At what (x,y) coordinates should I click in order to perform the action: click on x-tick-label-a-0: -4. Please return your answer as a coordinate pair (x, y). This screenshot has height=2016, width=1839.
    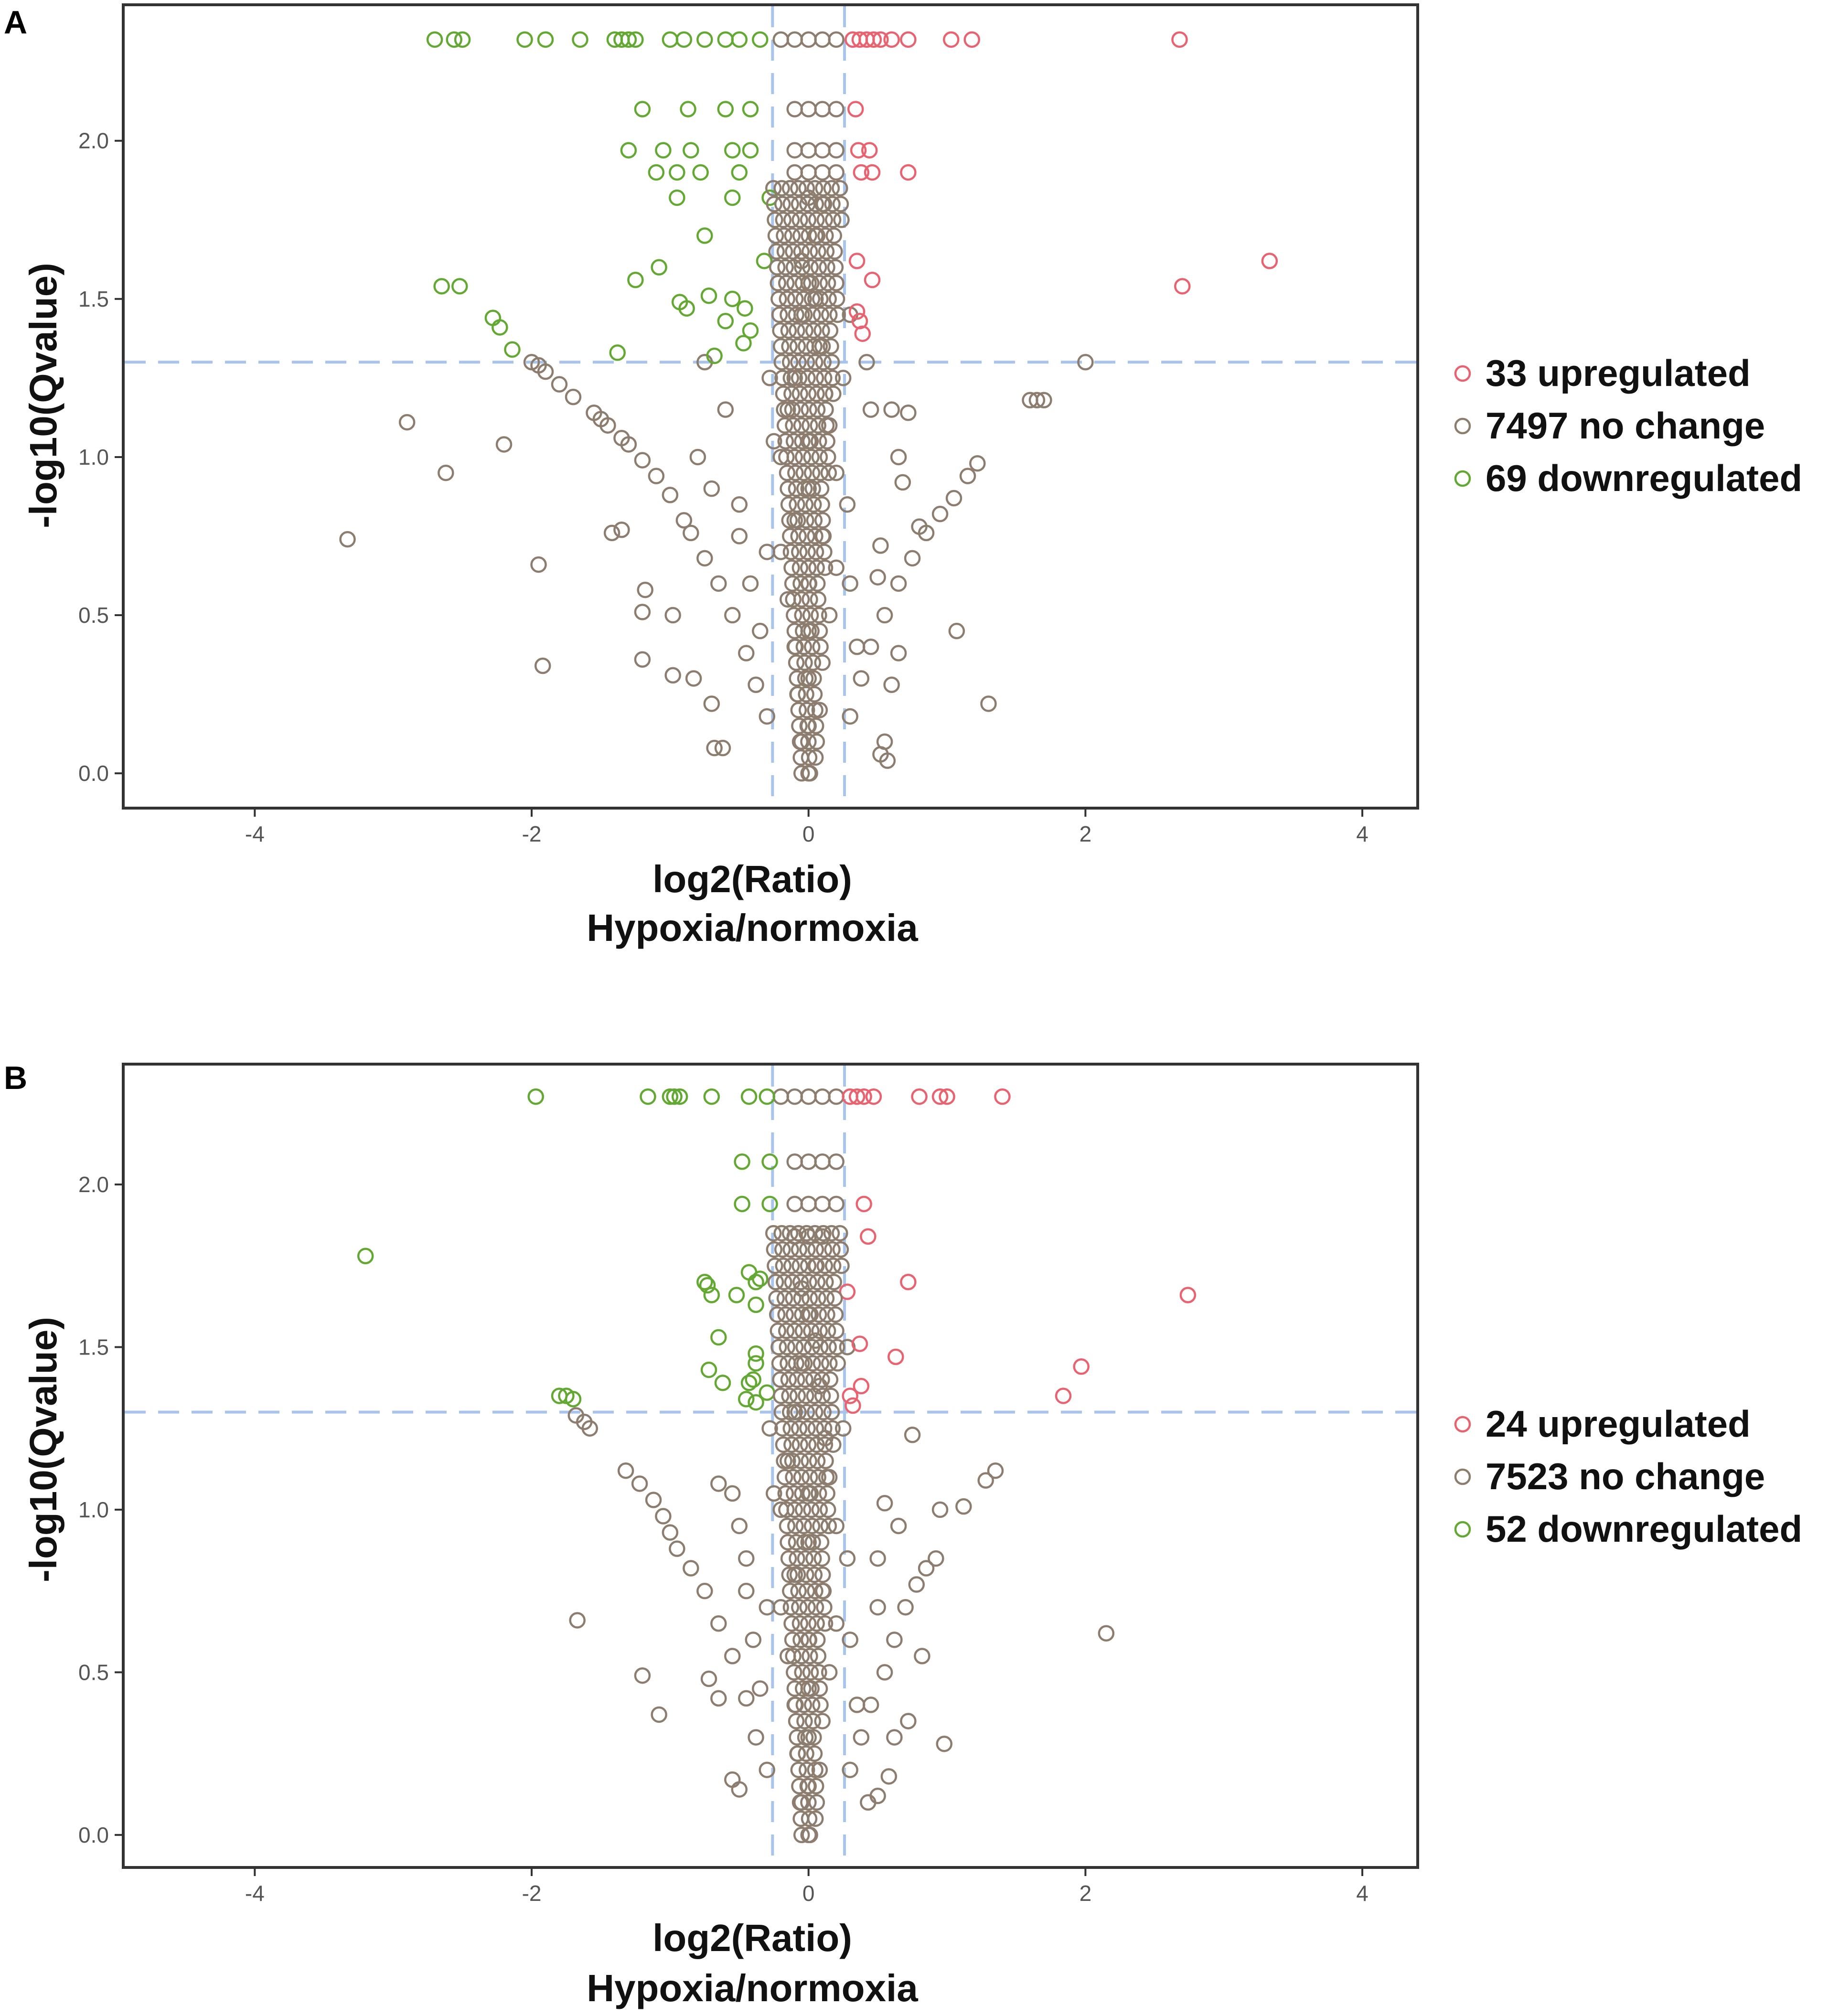
    Looking at the image, I should click on (255, 833).